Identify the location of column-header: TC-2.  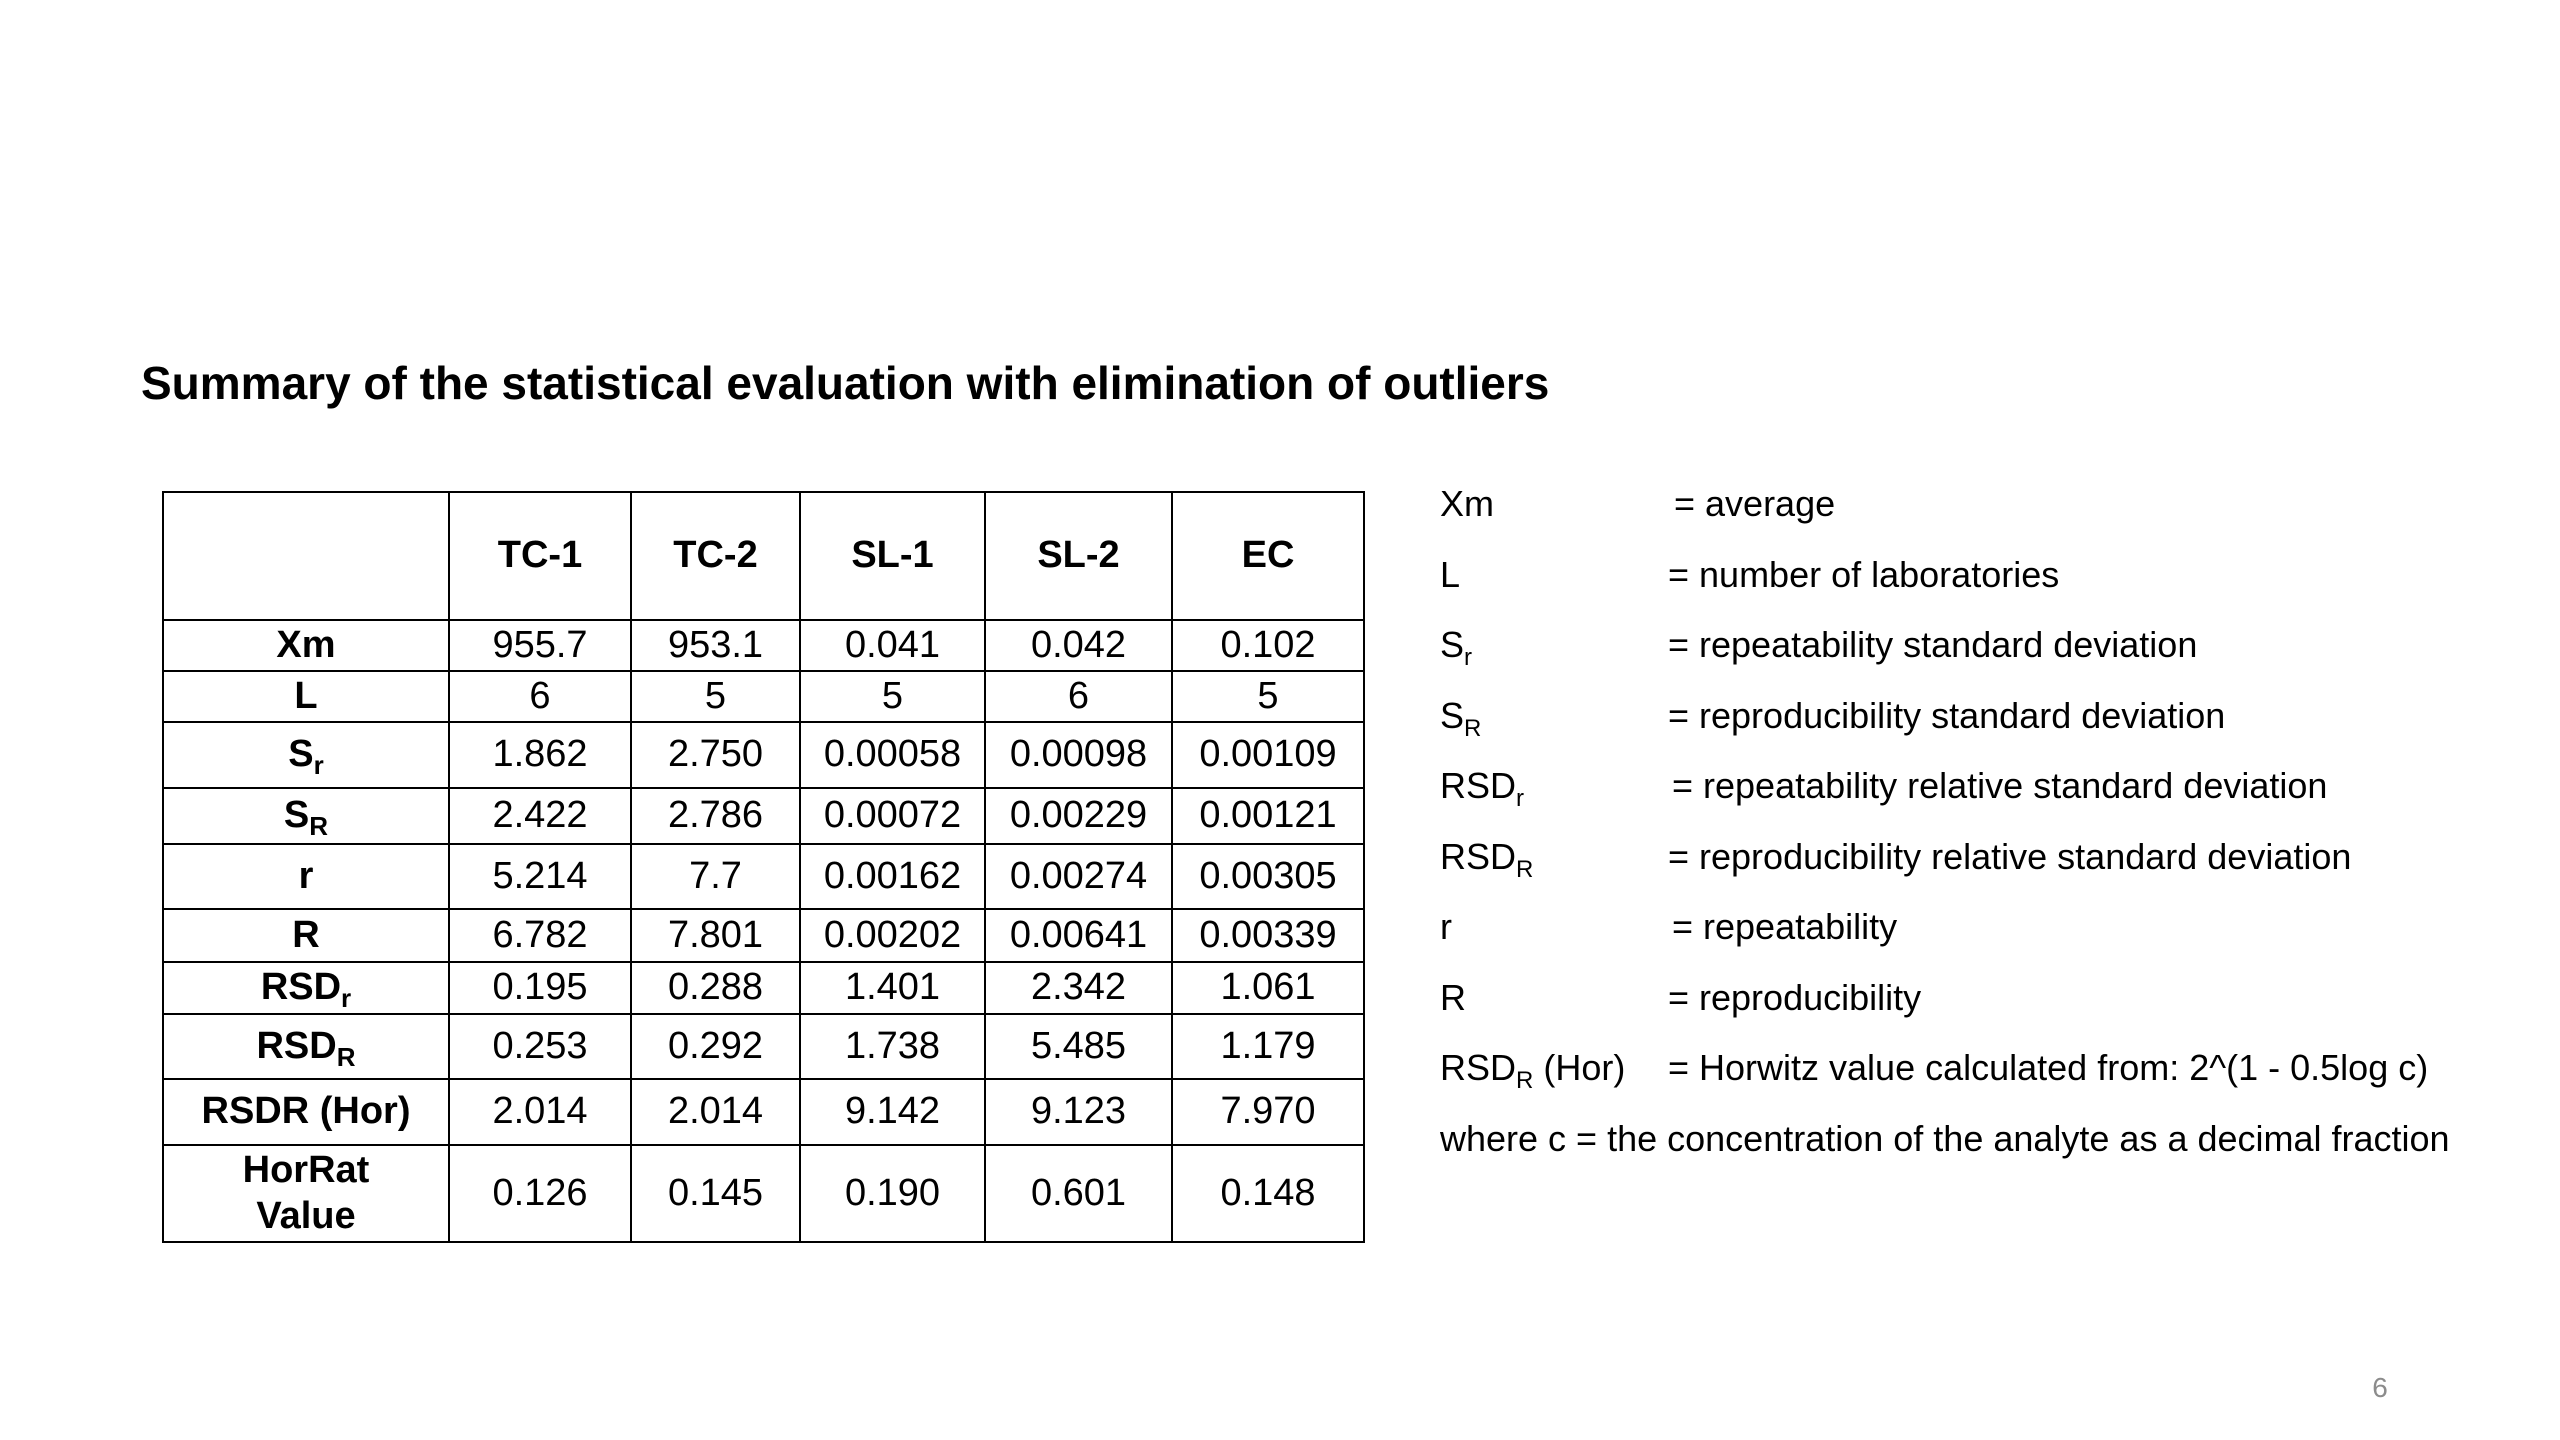
(715, 556).